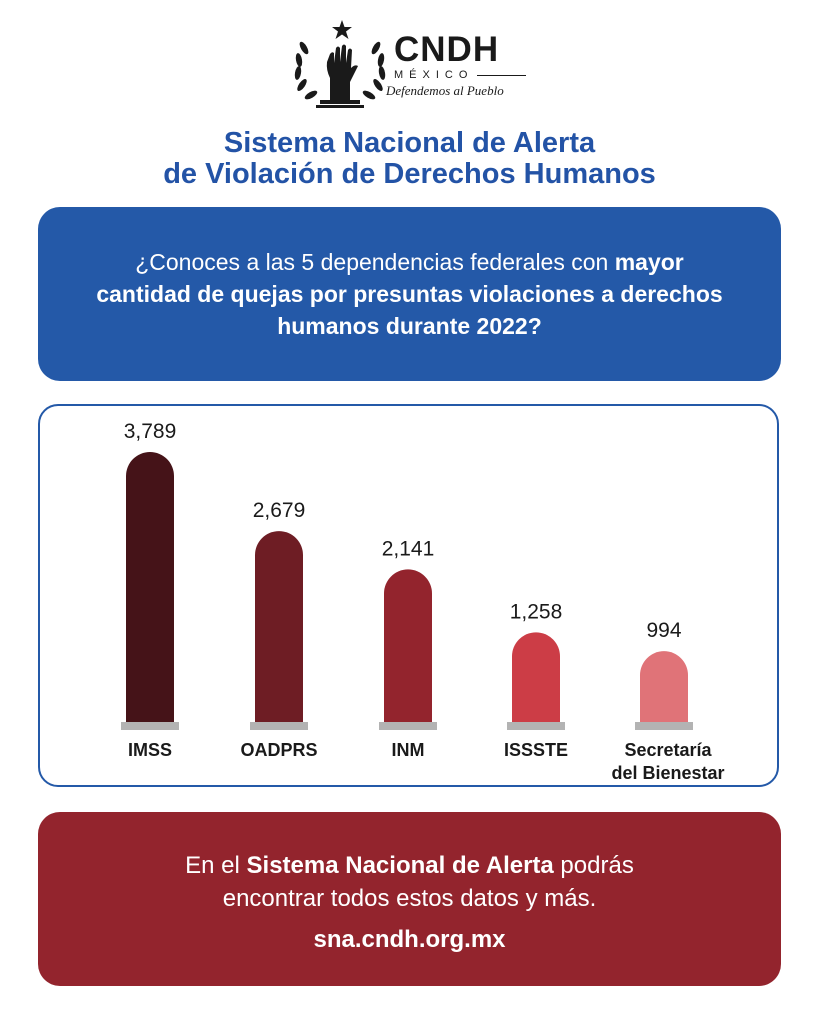 The height and width of the screenshot is (1024, 819). What do you see at coordinates (536, 677) in the screenshot?
I see `bar-issste` at bounding box center [536, 677].